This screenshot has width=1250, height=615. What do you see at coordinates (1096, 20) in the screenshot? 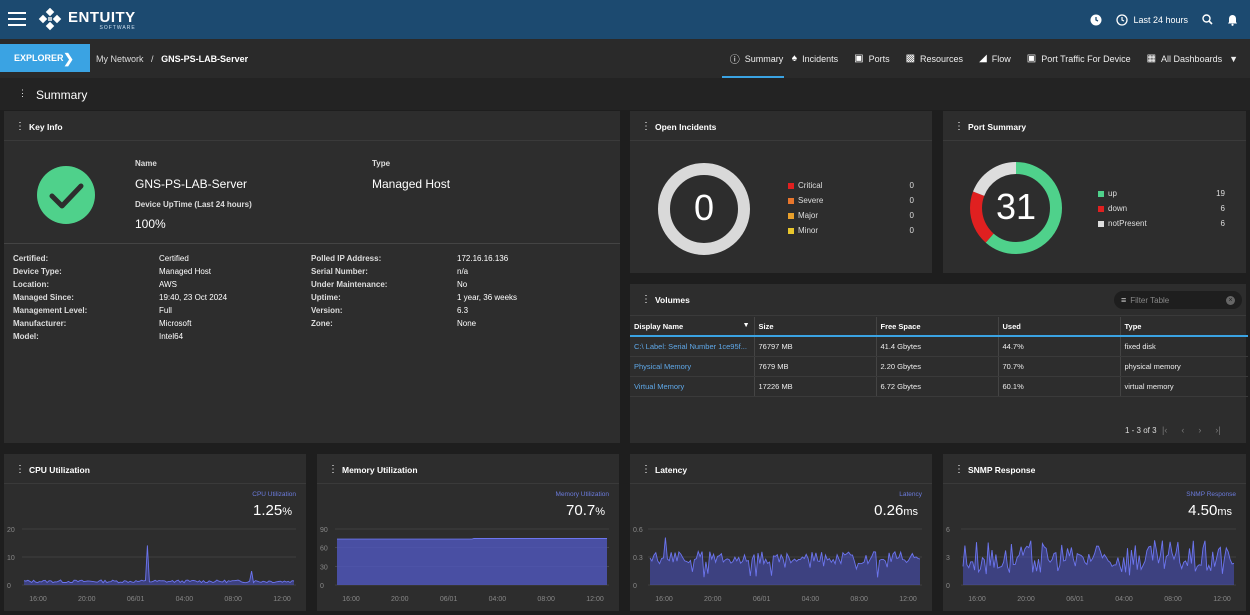
I see `history-icon` at bounding box center [1096, 20].